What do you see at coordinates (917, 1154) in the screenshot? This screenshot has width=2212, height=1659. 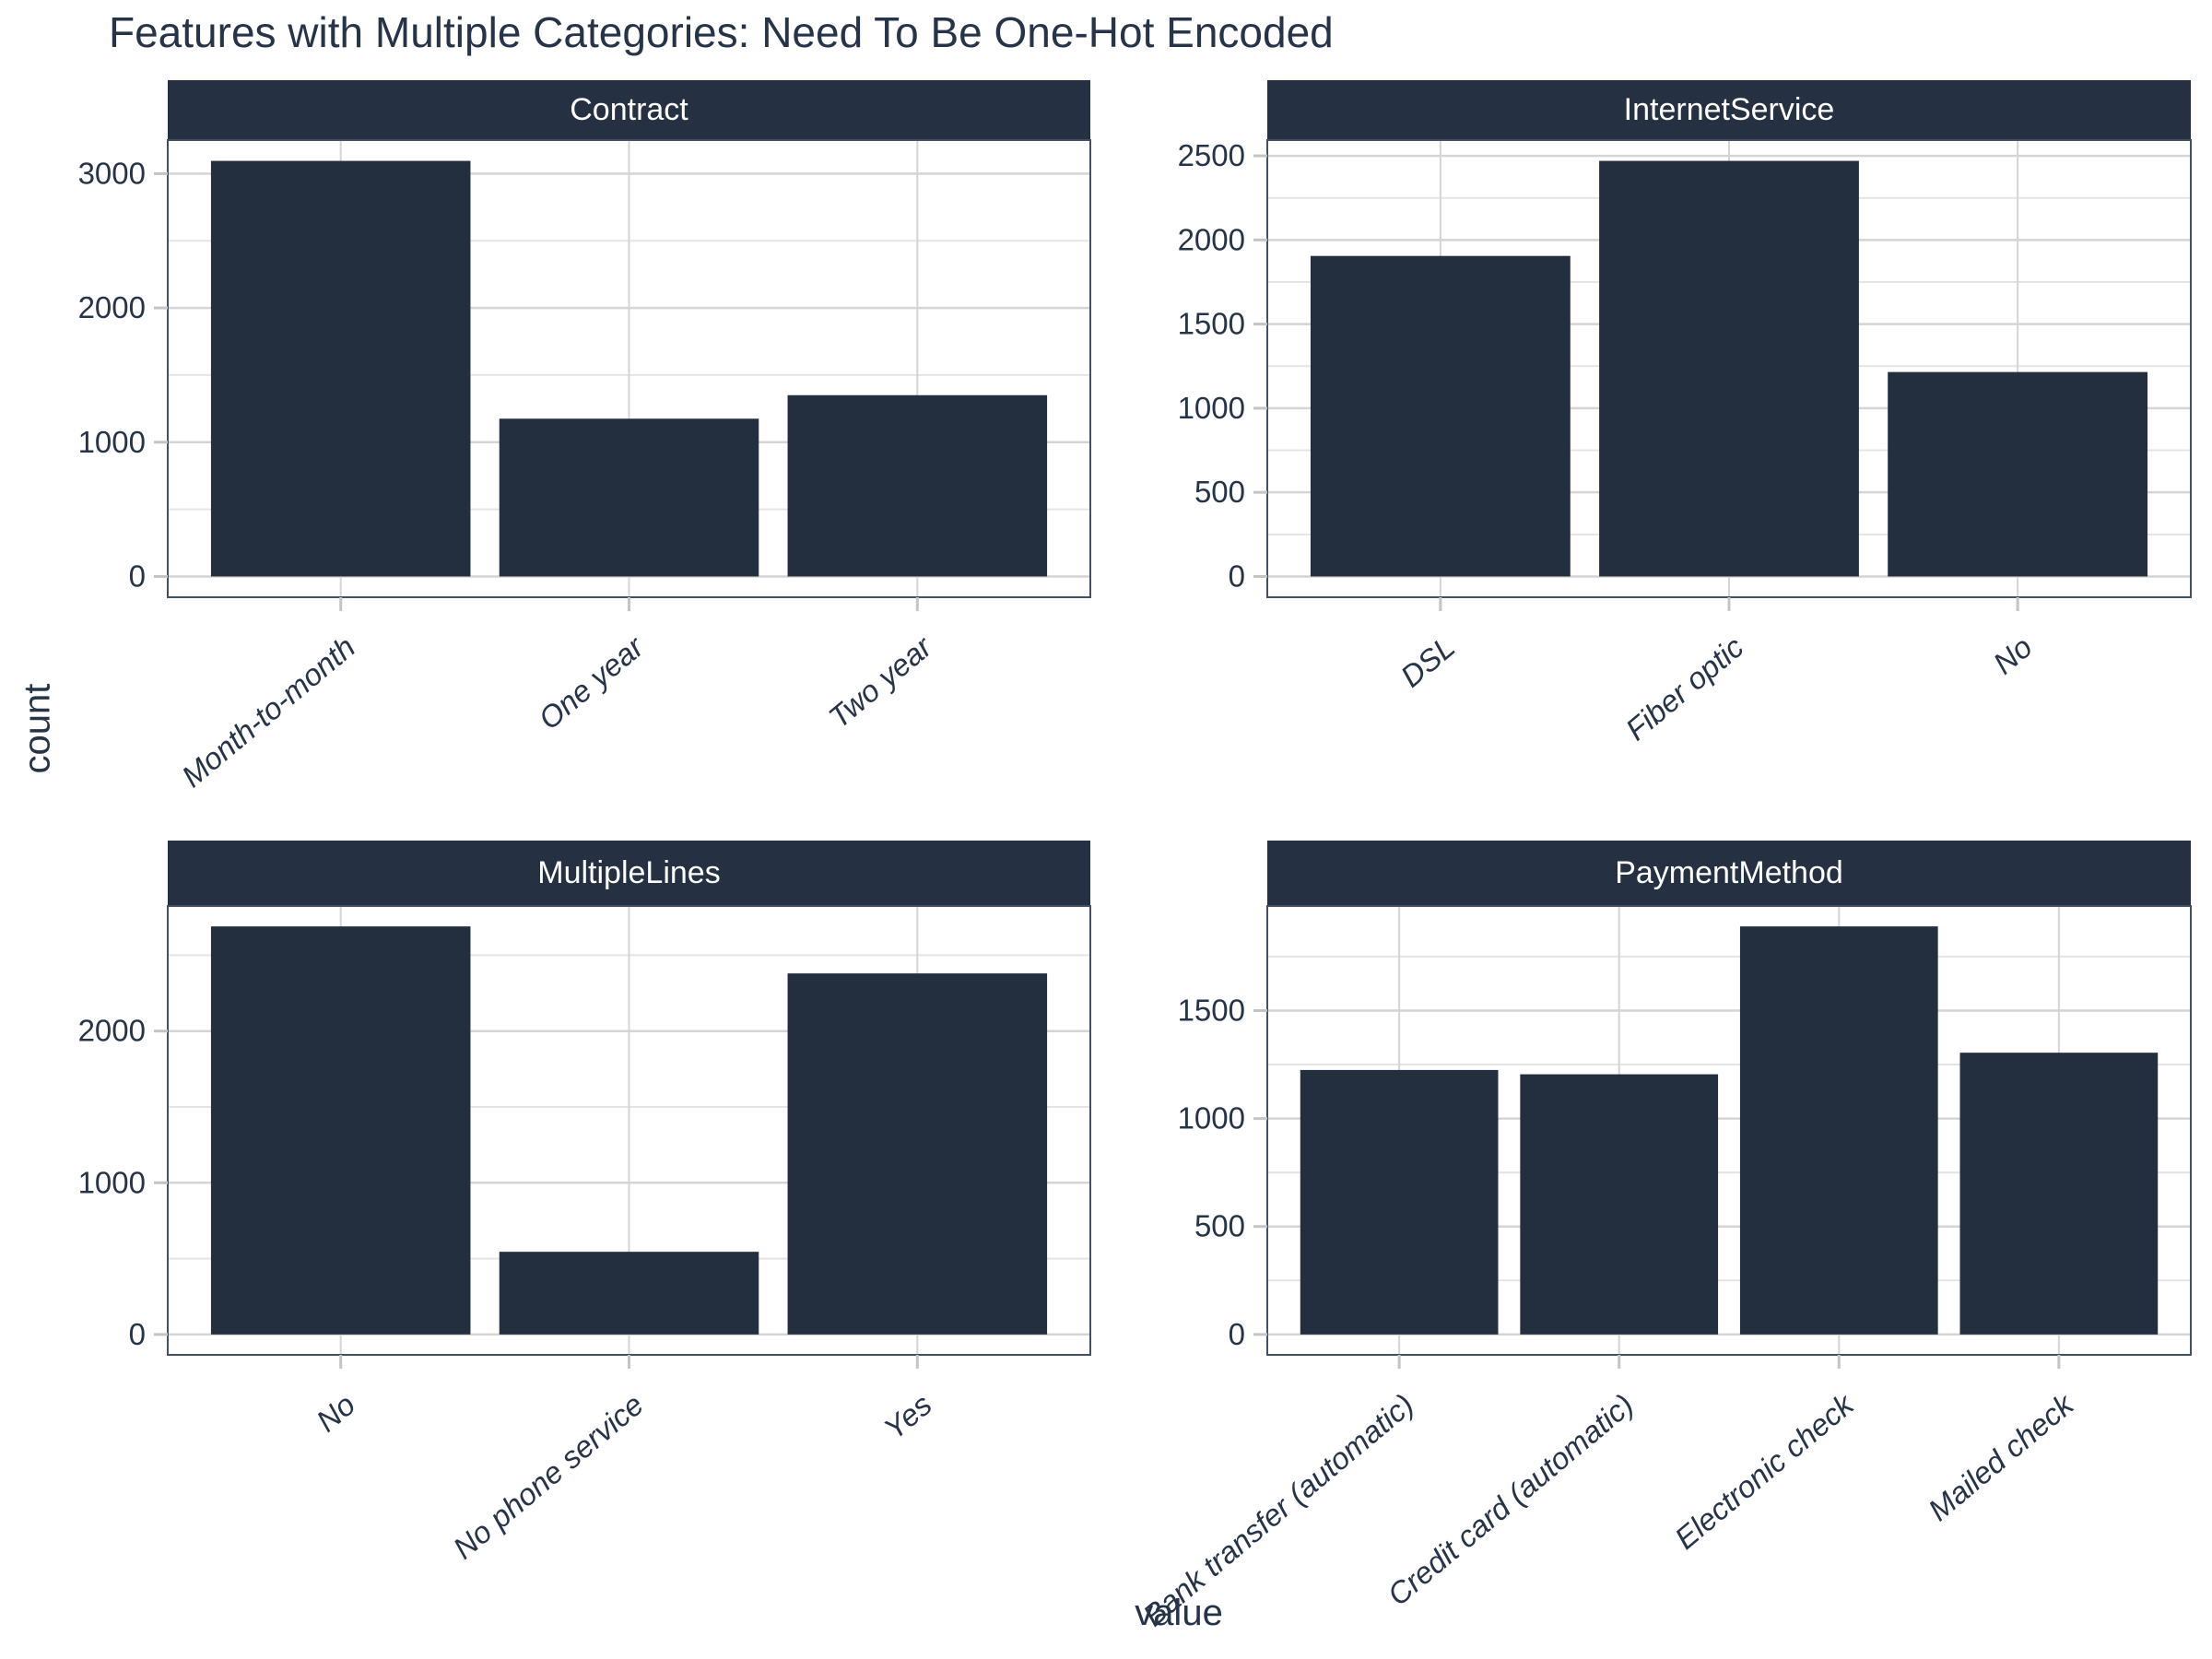 I see `bar-yes` at bounding box center [917, 1154].